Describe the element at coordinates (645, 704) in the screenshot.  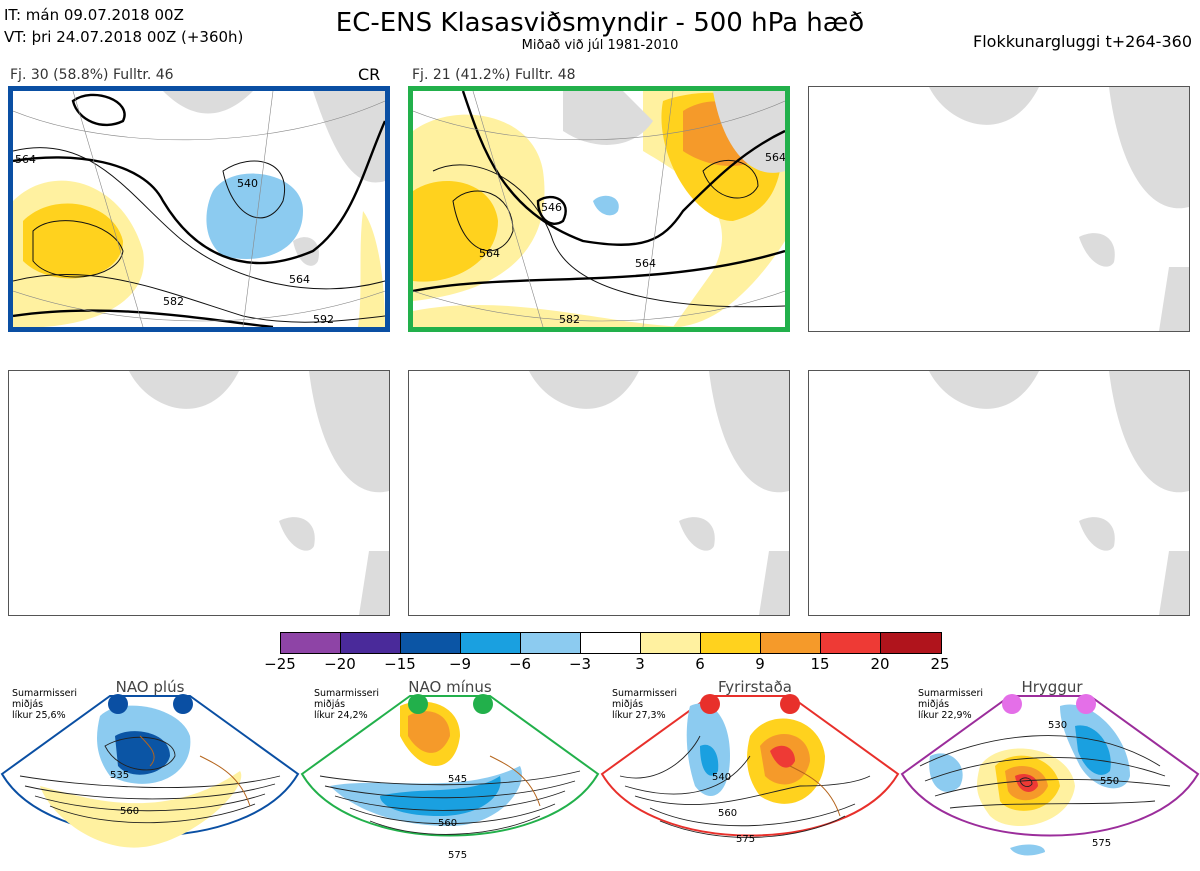
I see `regime-3-info: Sumarmisseri miðjás líkur 27,3%` at that location.